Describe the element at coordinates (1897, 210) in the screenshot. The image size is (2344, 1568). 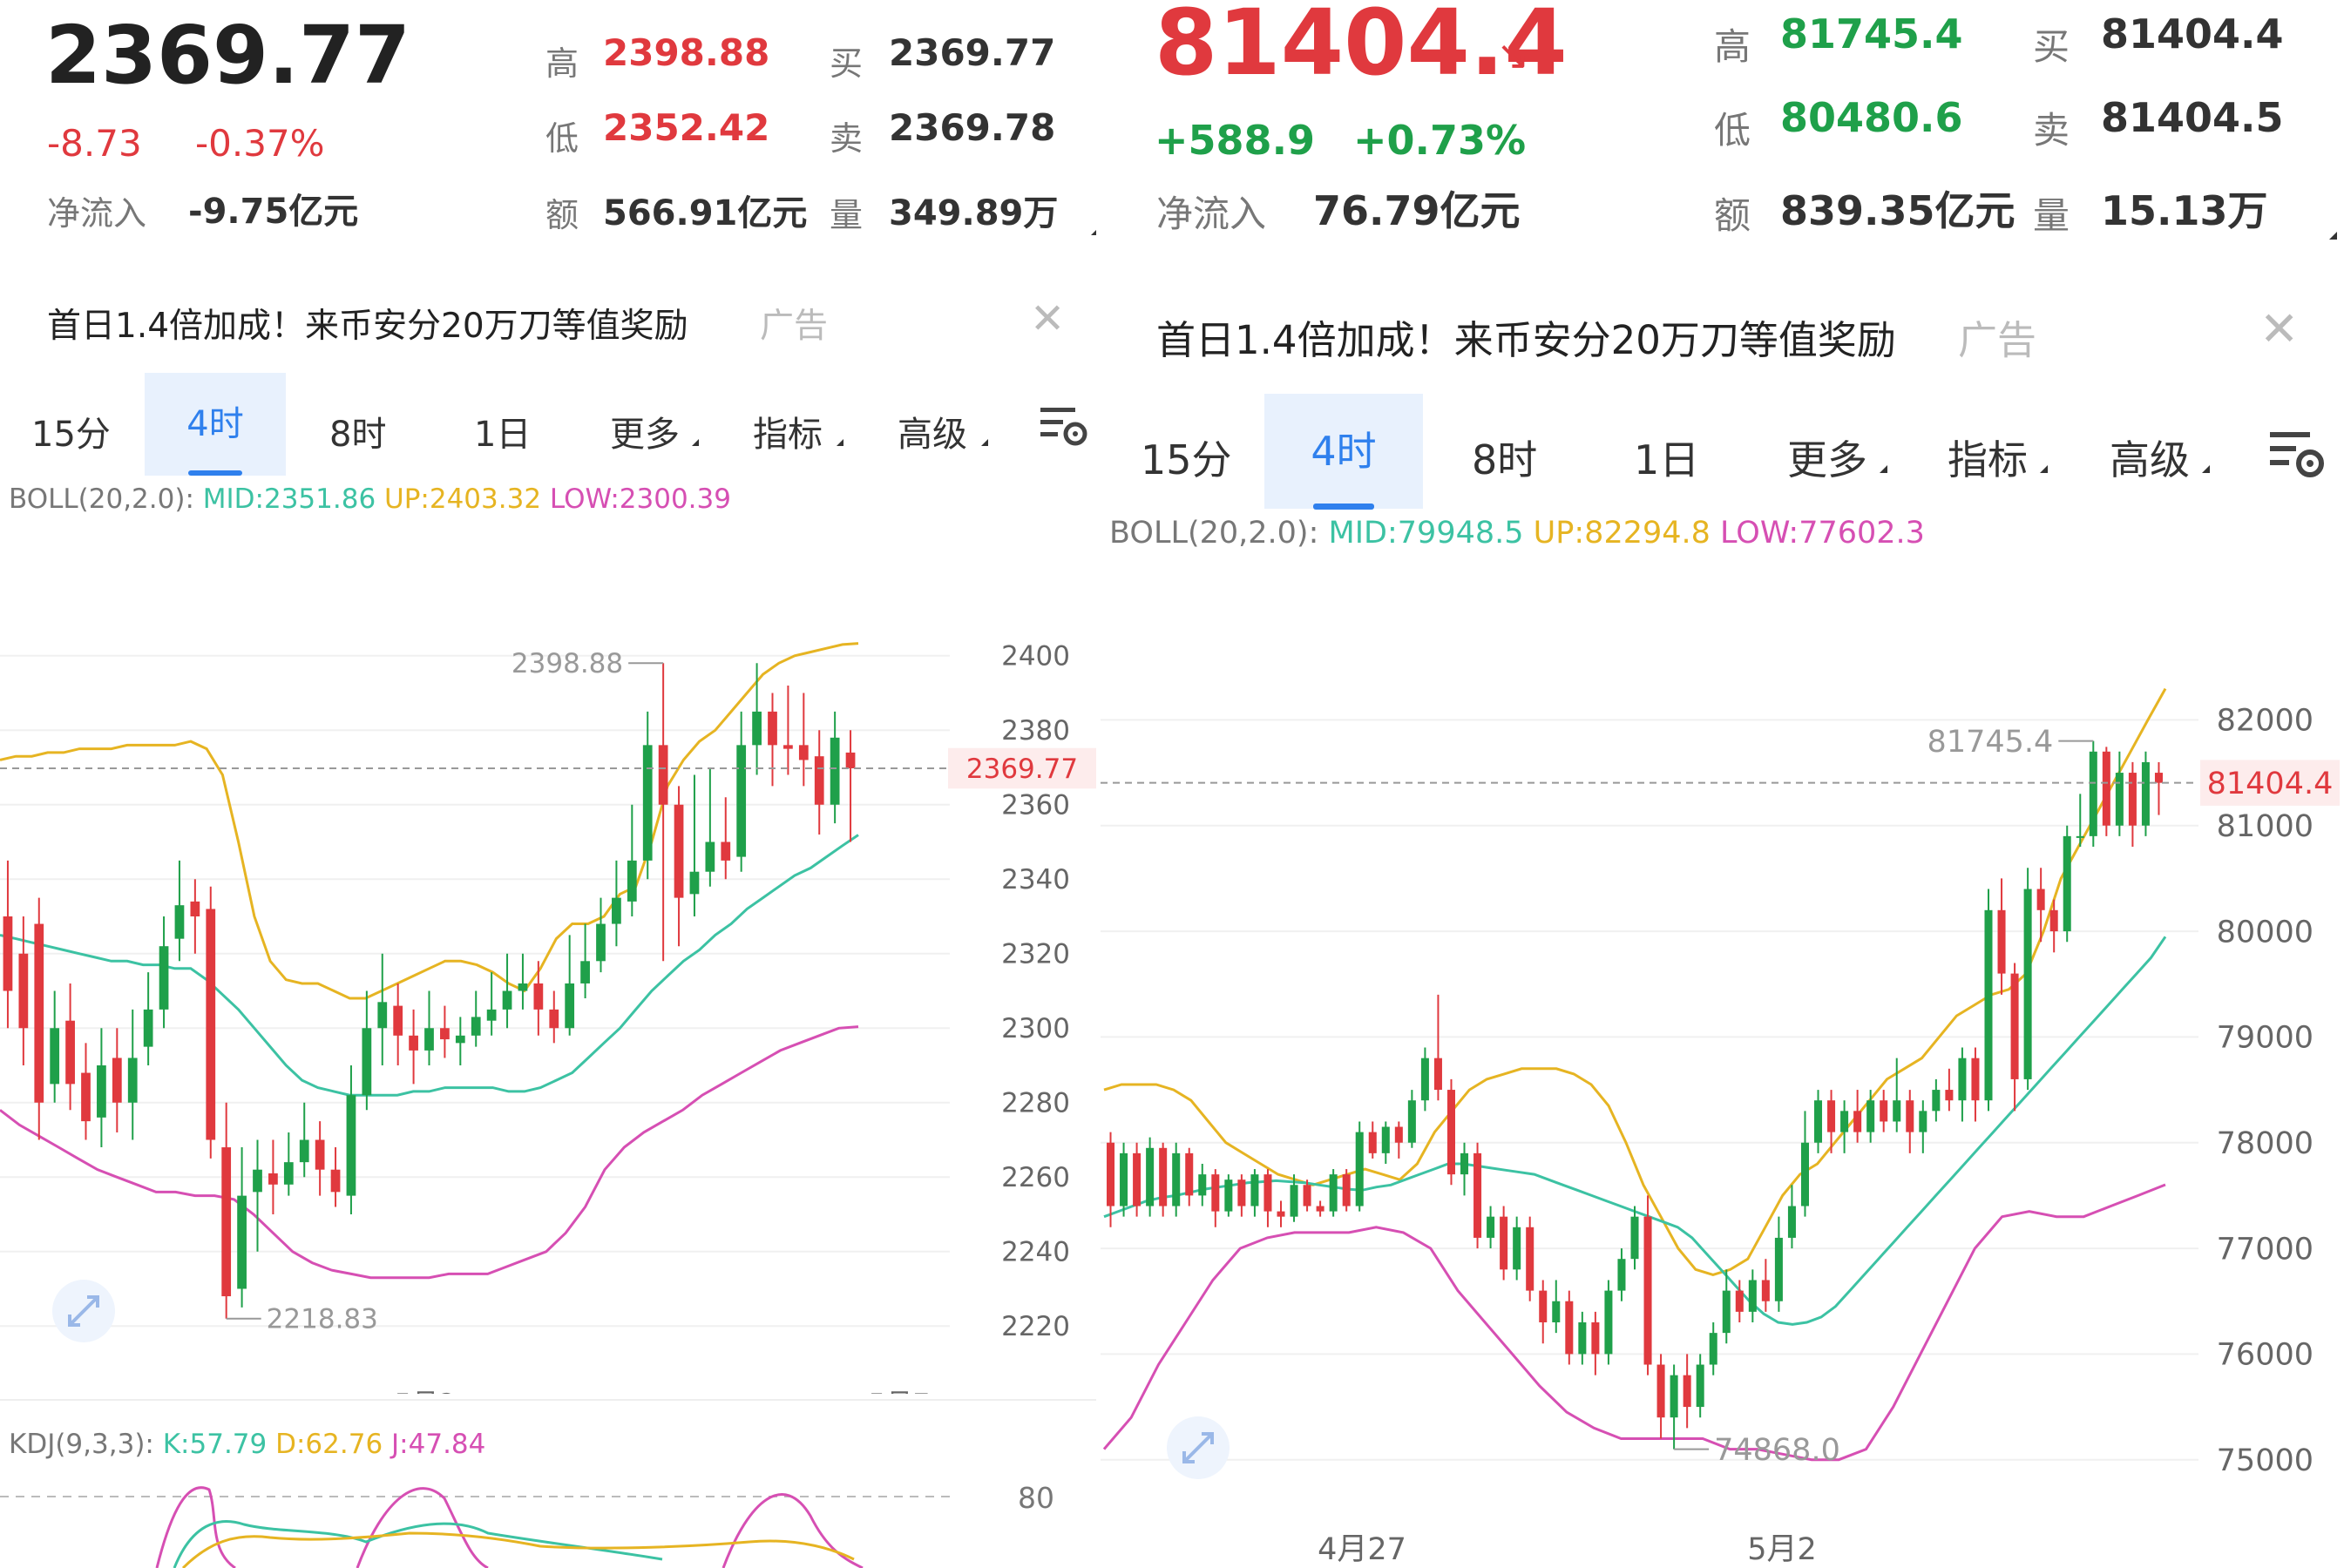
I see `amount-value: 839.35亿元` at that location.